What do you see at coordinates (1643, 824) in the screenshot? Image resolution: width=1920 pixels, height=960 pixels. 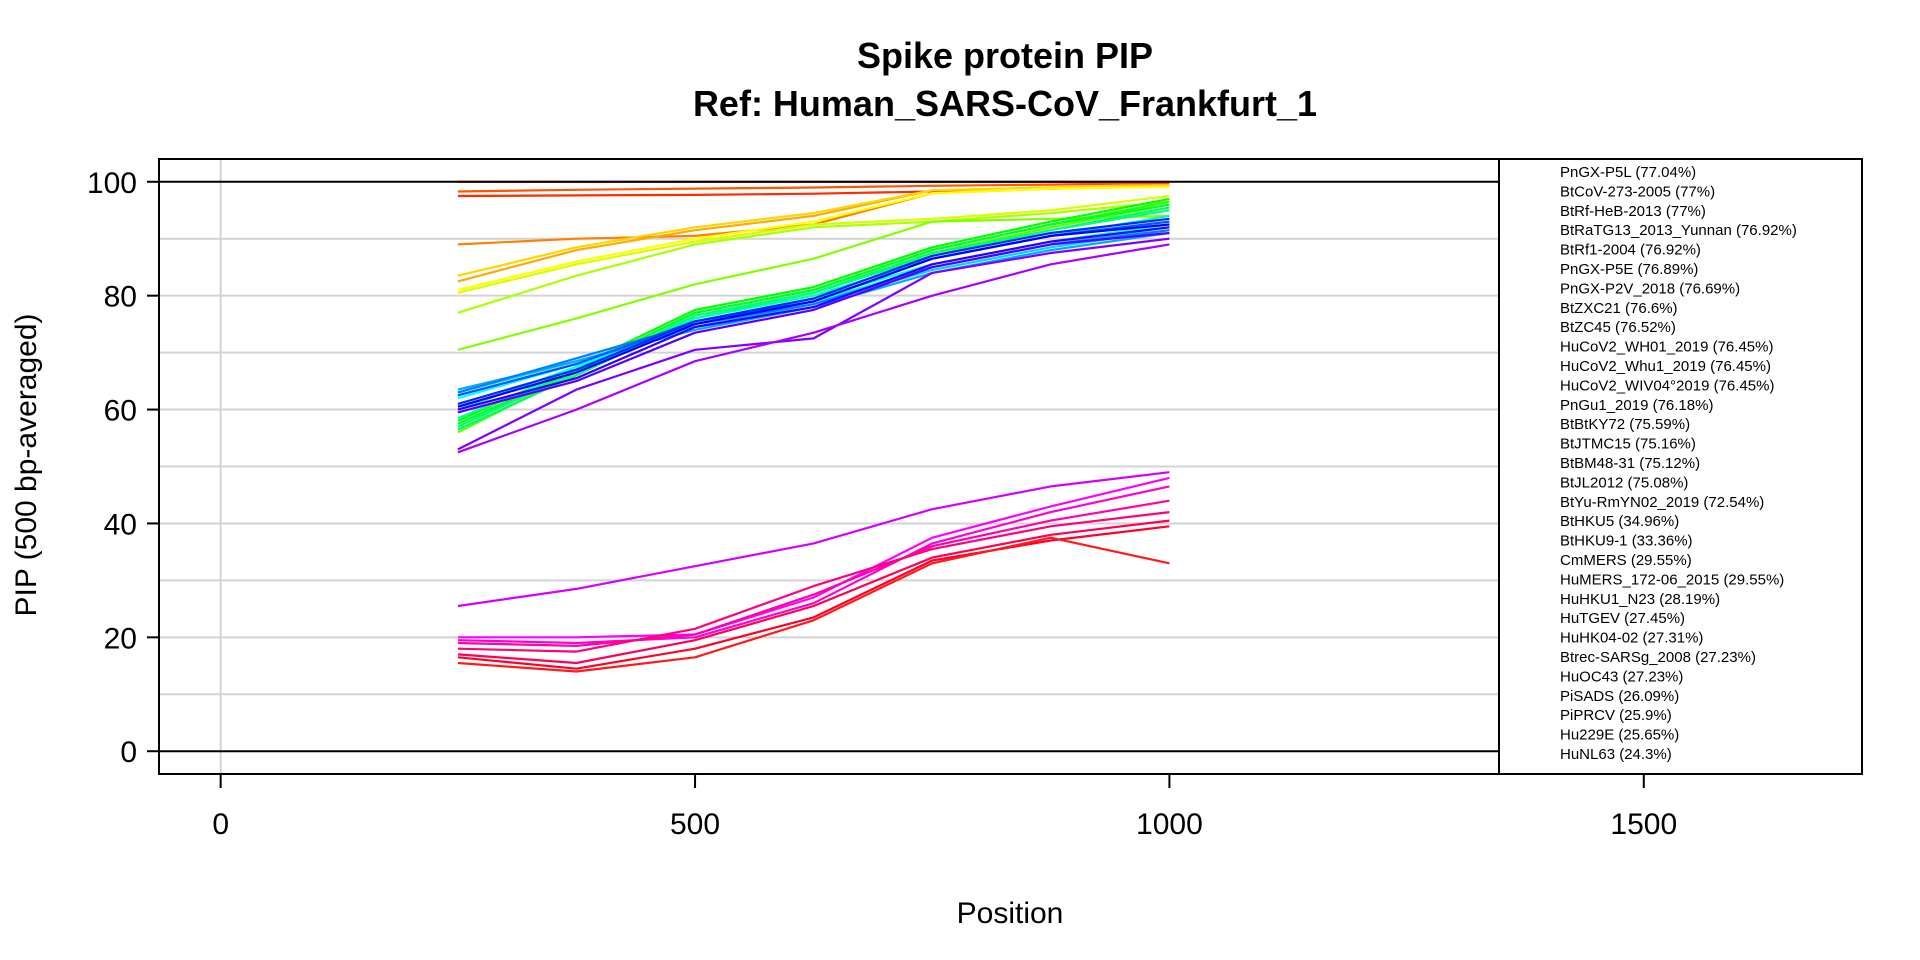 I see `x-tick-label: 1500` at bounding box center [1643, 824].